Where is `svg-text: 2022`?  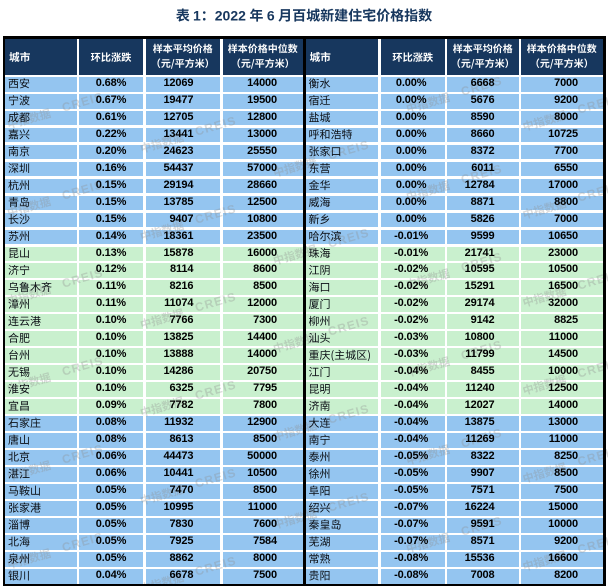
svg-text: 2022 is located at coordinates (230, 15).